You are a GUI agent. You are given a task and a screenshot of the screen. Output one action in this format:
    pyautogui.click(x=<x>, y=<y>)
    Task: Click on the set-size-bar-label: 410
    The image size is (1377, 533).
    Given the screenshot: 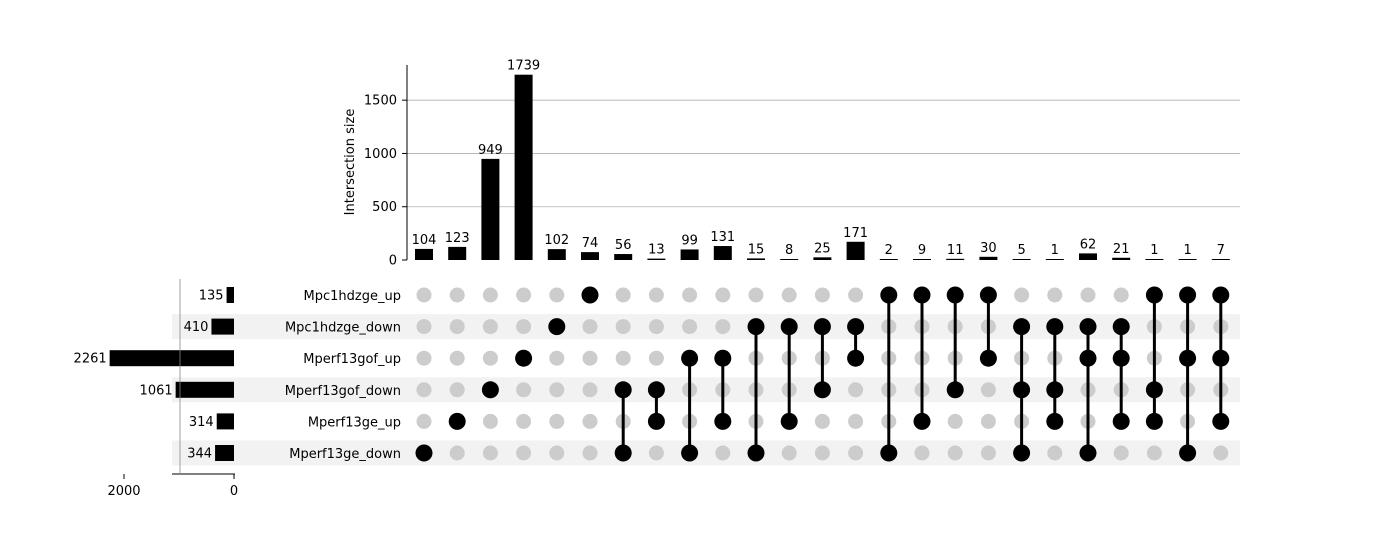 What is the action you would take?
    pyautogui.click(x=196, y=327)
    